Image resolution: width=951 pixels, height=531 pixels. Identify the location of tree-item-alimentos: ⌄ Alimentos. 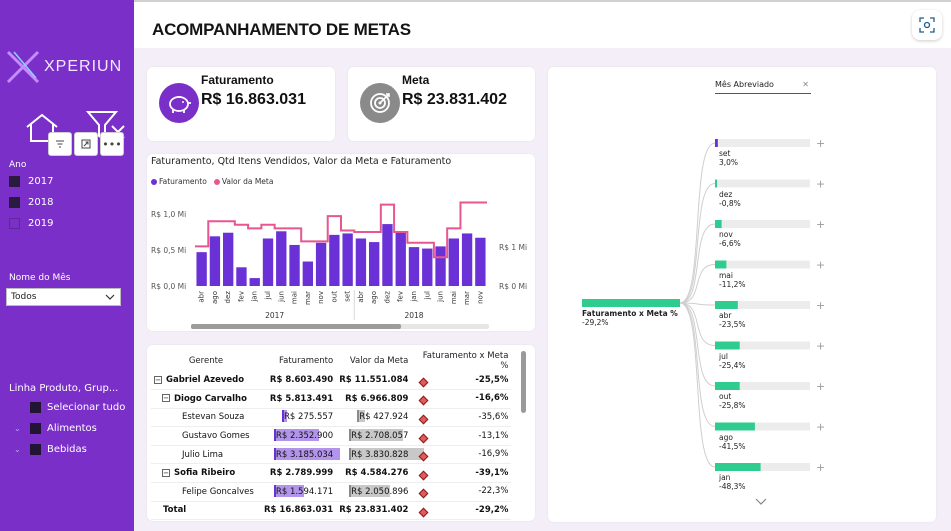
(55, 428).